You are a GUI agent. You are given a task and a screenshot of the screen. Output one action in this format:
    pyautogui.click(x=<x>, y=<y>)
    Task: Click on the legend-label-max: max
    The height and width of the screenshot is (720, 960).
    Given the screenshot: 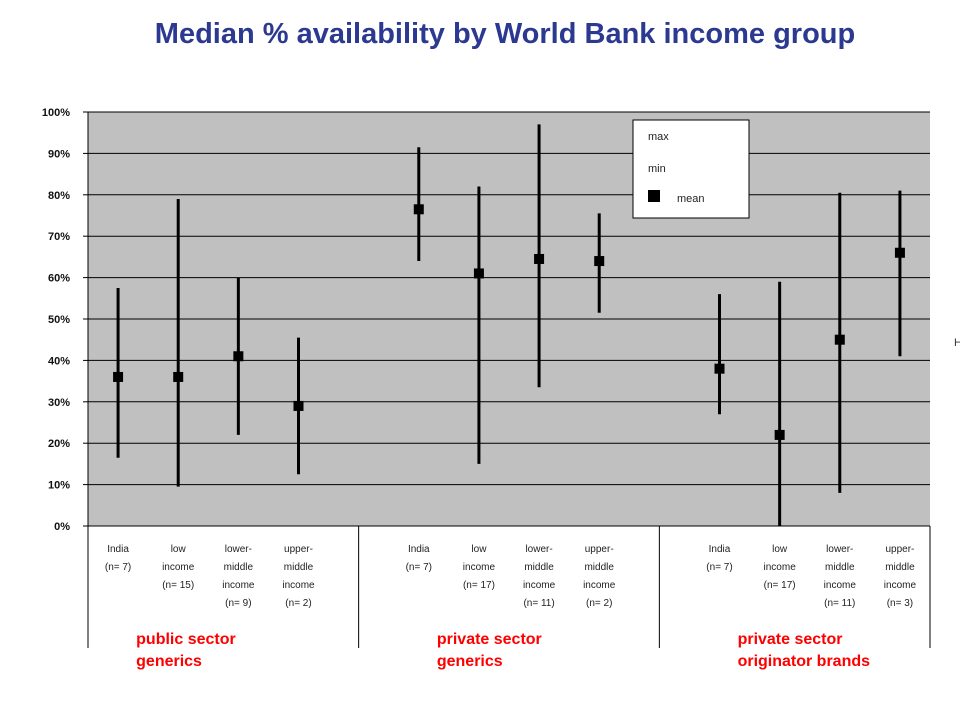 What is the action you would take?
    pyautogui.click(x=658, y=137)
    